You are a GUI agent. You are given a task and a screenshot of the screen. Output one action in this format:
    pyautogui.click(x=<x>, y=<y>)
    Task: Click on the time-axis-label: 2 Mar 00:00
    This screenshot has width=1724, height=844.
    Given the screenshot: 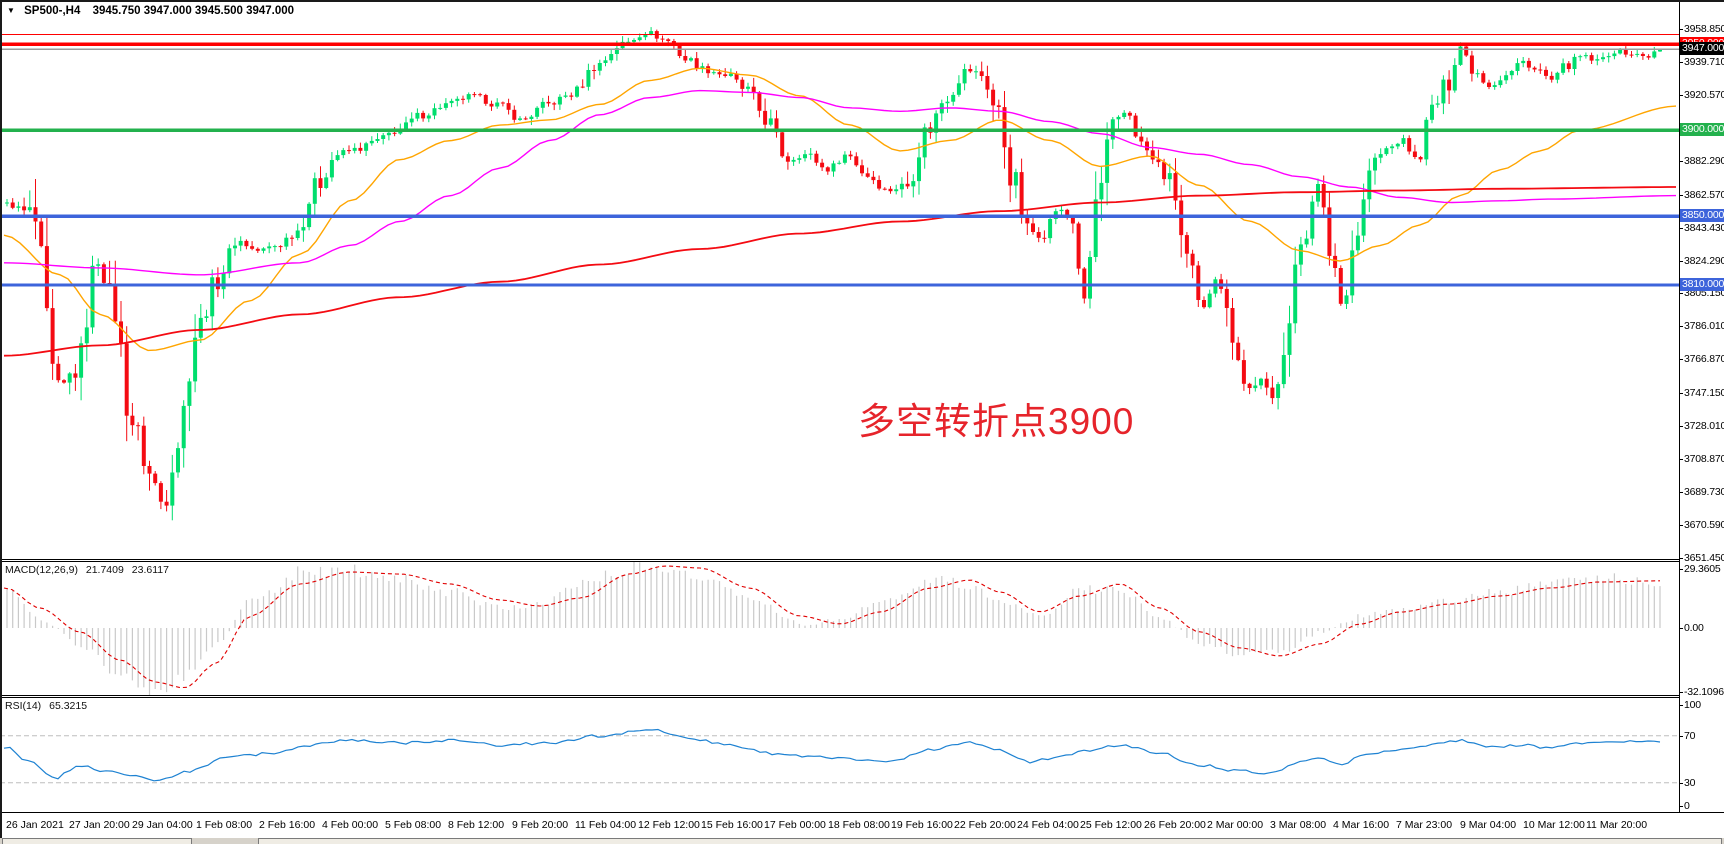 What is the action you would take?
    pyautogui.click(x=1235, y=825)
    